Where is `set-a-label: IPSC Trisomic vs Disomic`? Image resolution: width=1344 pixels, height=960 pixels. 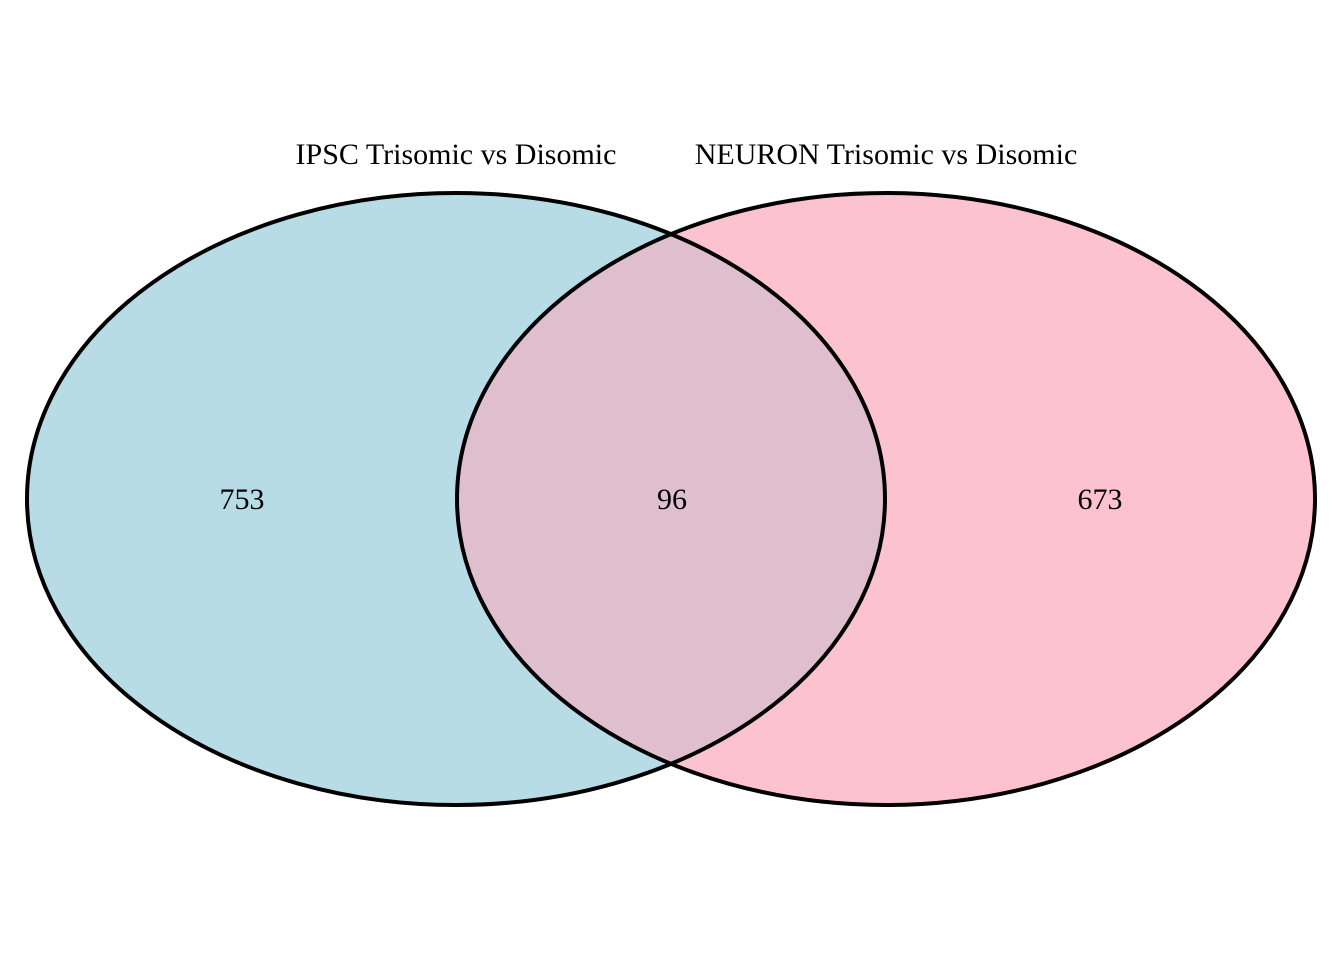 set-a-label: IPSC Trisomic vs Disomic is located at coordinates (456, 154).